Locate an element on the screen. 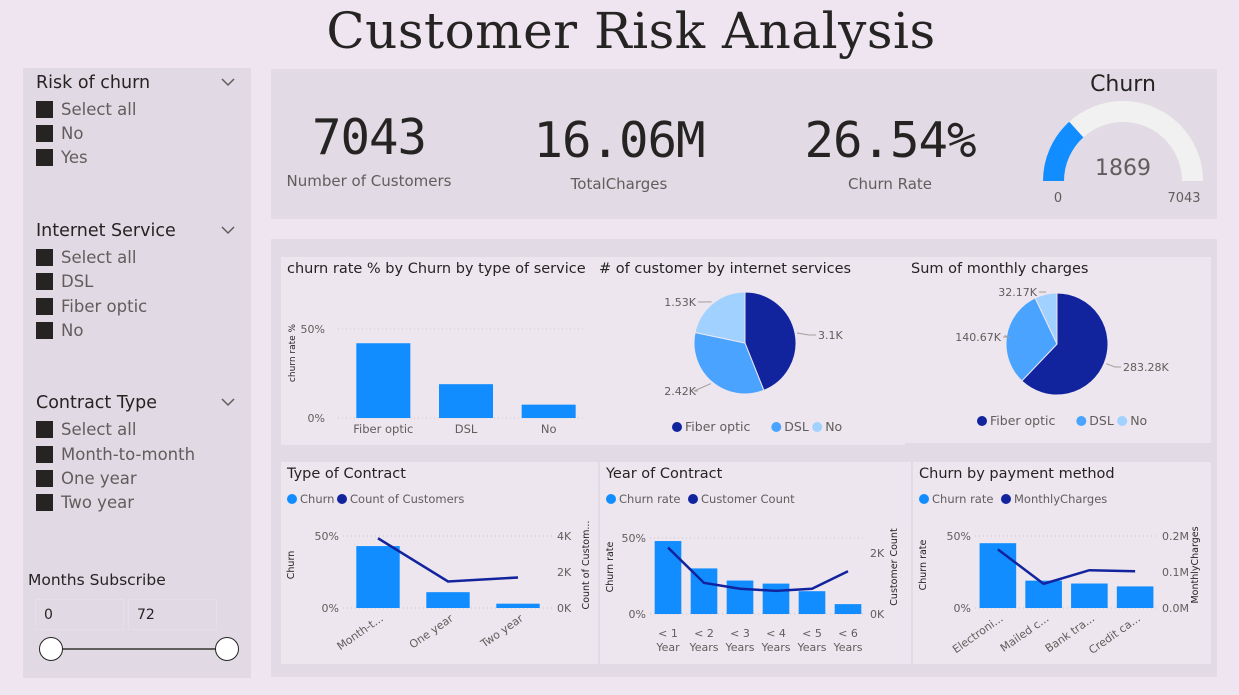 The image size is (1239, 695). slice-label: 2.42K is located at coordinates (680, 391).